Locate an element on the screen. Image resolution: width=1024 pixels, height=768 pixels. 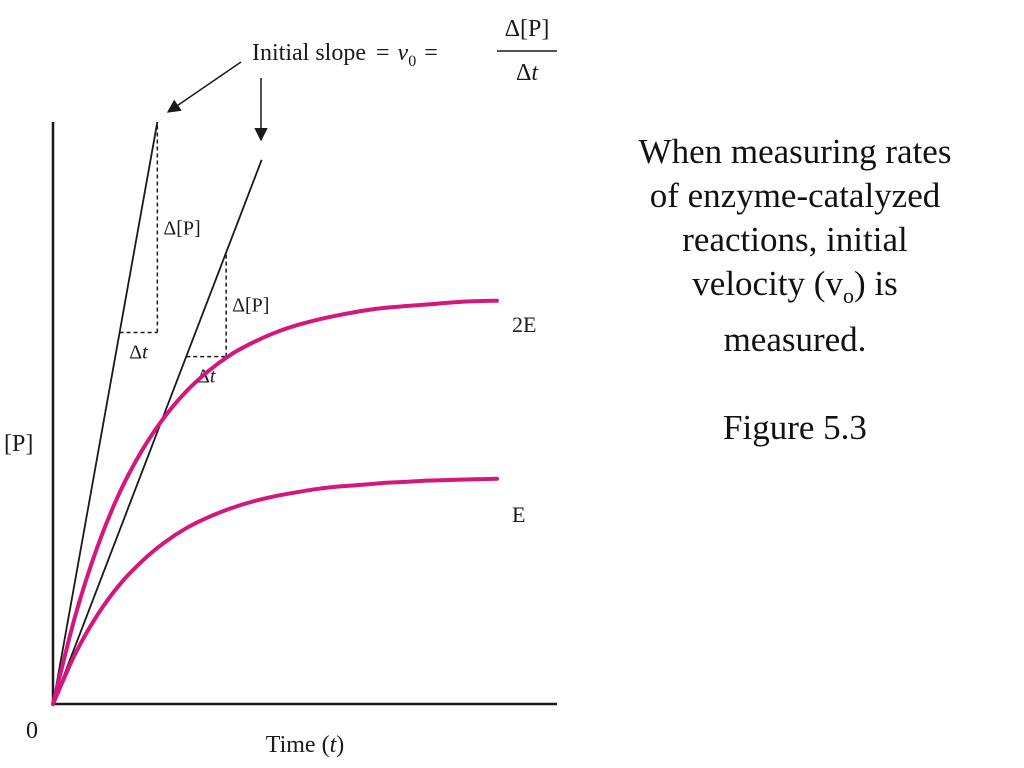
x-axis-label-prefix: Time ( is located at coordinates (298, 745).